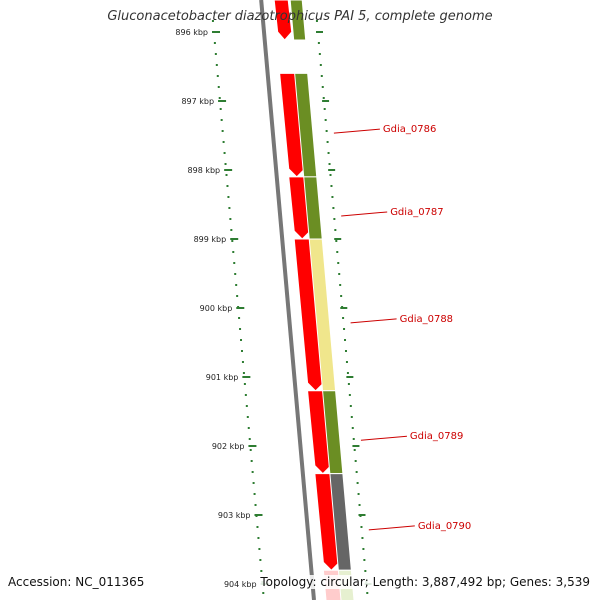  I want to click on gene-label: Gdia_0786, so click(409, 129).